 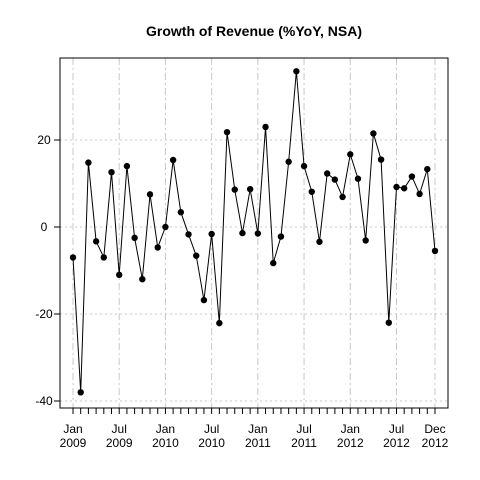 What do you see at coordinates (44, 314) in the screenshot?
I see `y-tick-label: -20` at bounding box center [44, 314].